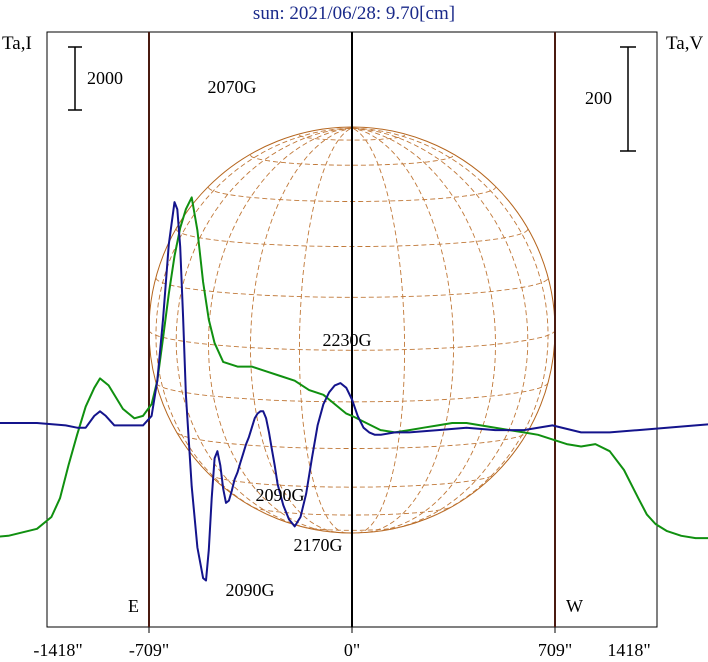  What do you see at coordinates (555, 650) in the screenshot?
I see `x-tick-label: 709"` at bounding box center [555, 650].